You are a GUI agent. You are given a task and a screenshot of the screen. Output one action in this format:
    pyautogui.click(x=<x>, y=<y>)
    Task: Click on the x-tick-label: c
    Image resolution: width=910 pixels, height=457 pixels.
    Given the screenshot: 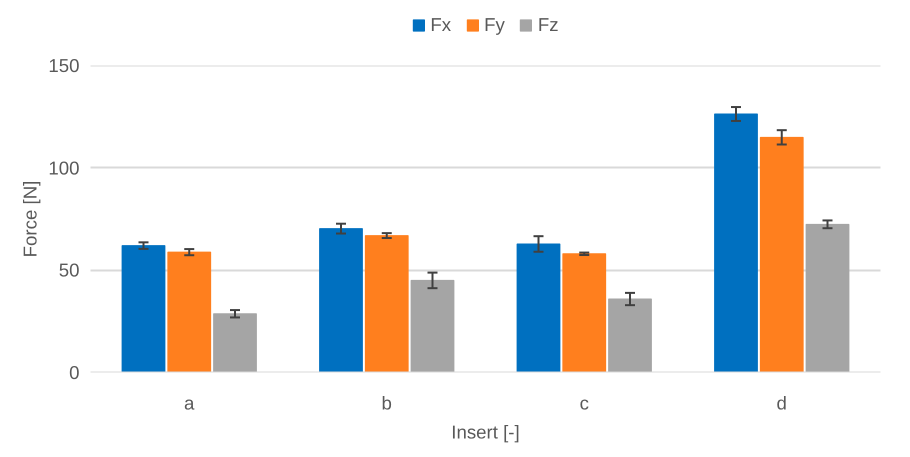 What is the action you would take?
    pyautogui.click(x=584, y=403)
    